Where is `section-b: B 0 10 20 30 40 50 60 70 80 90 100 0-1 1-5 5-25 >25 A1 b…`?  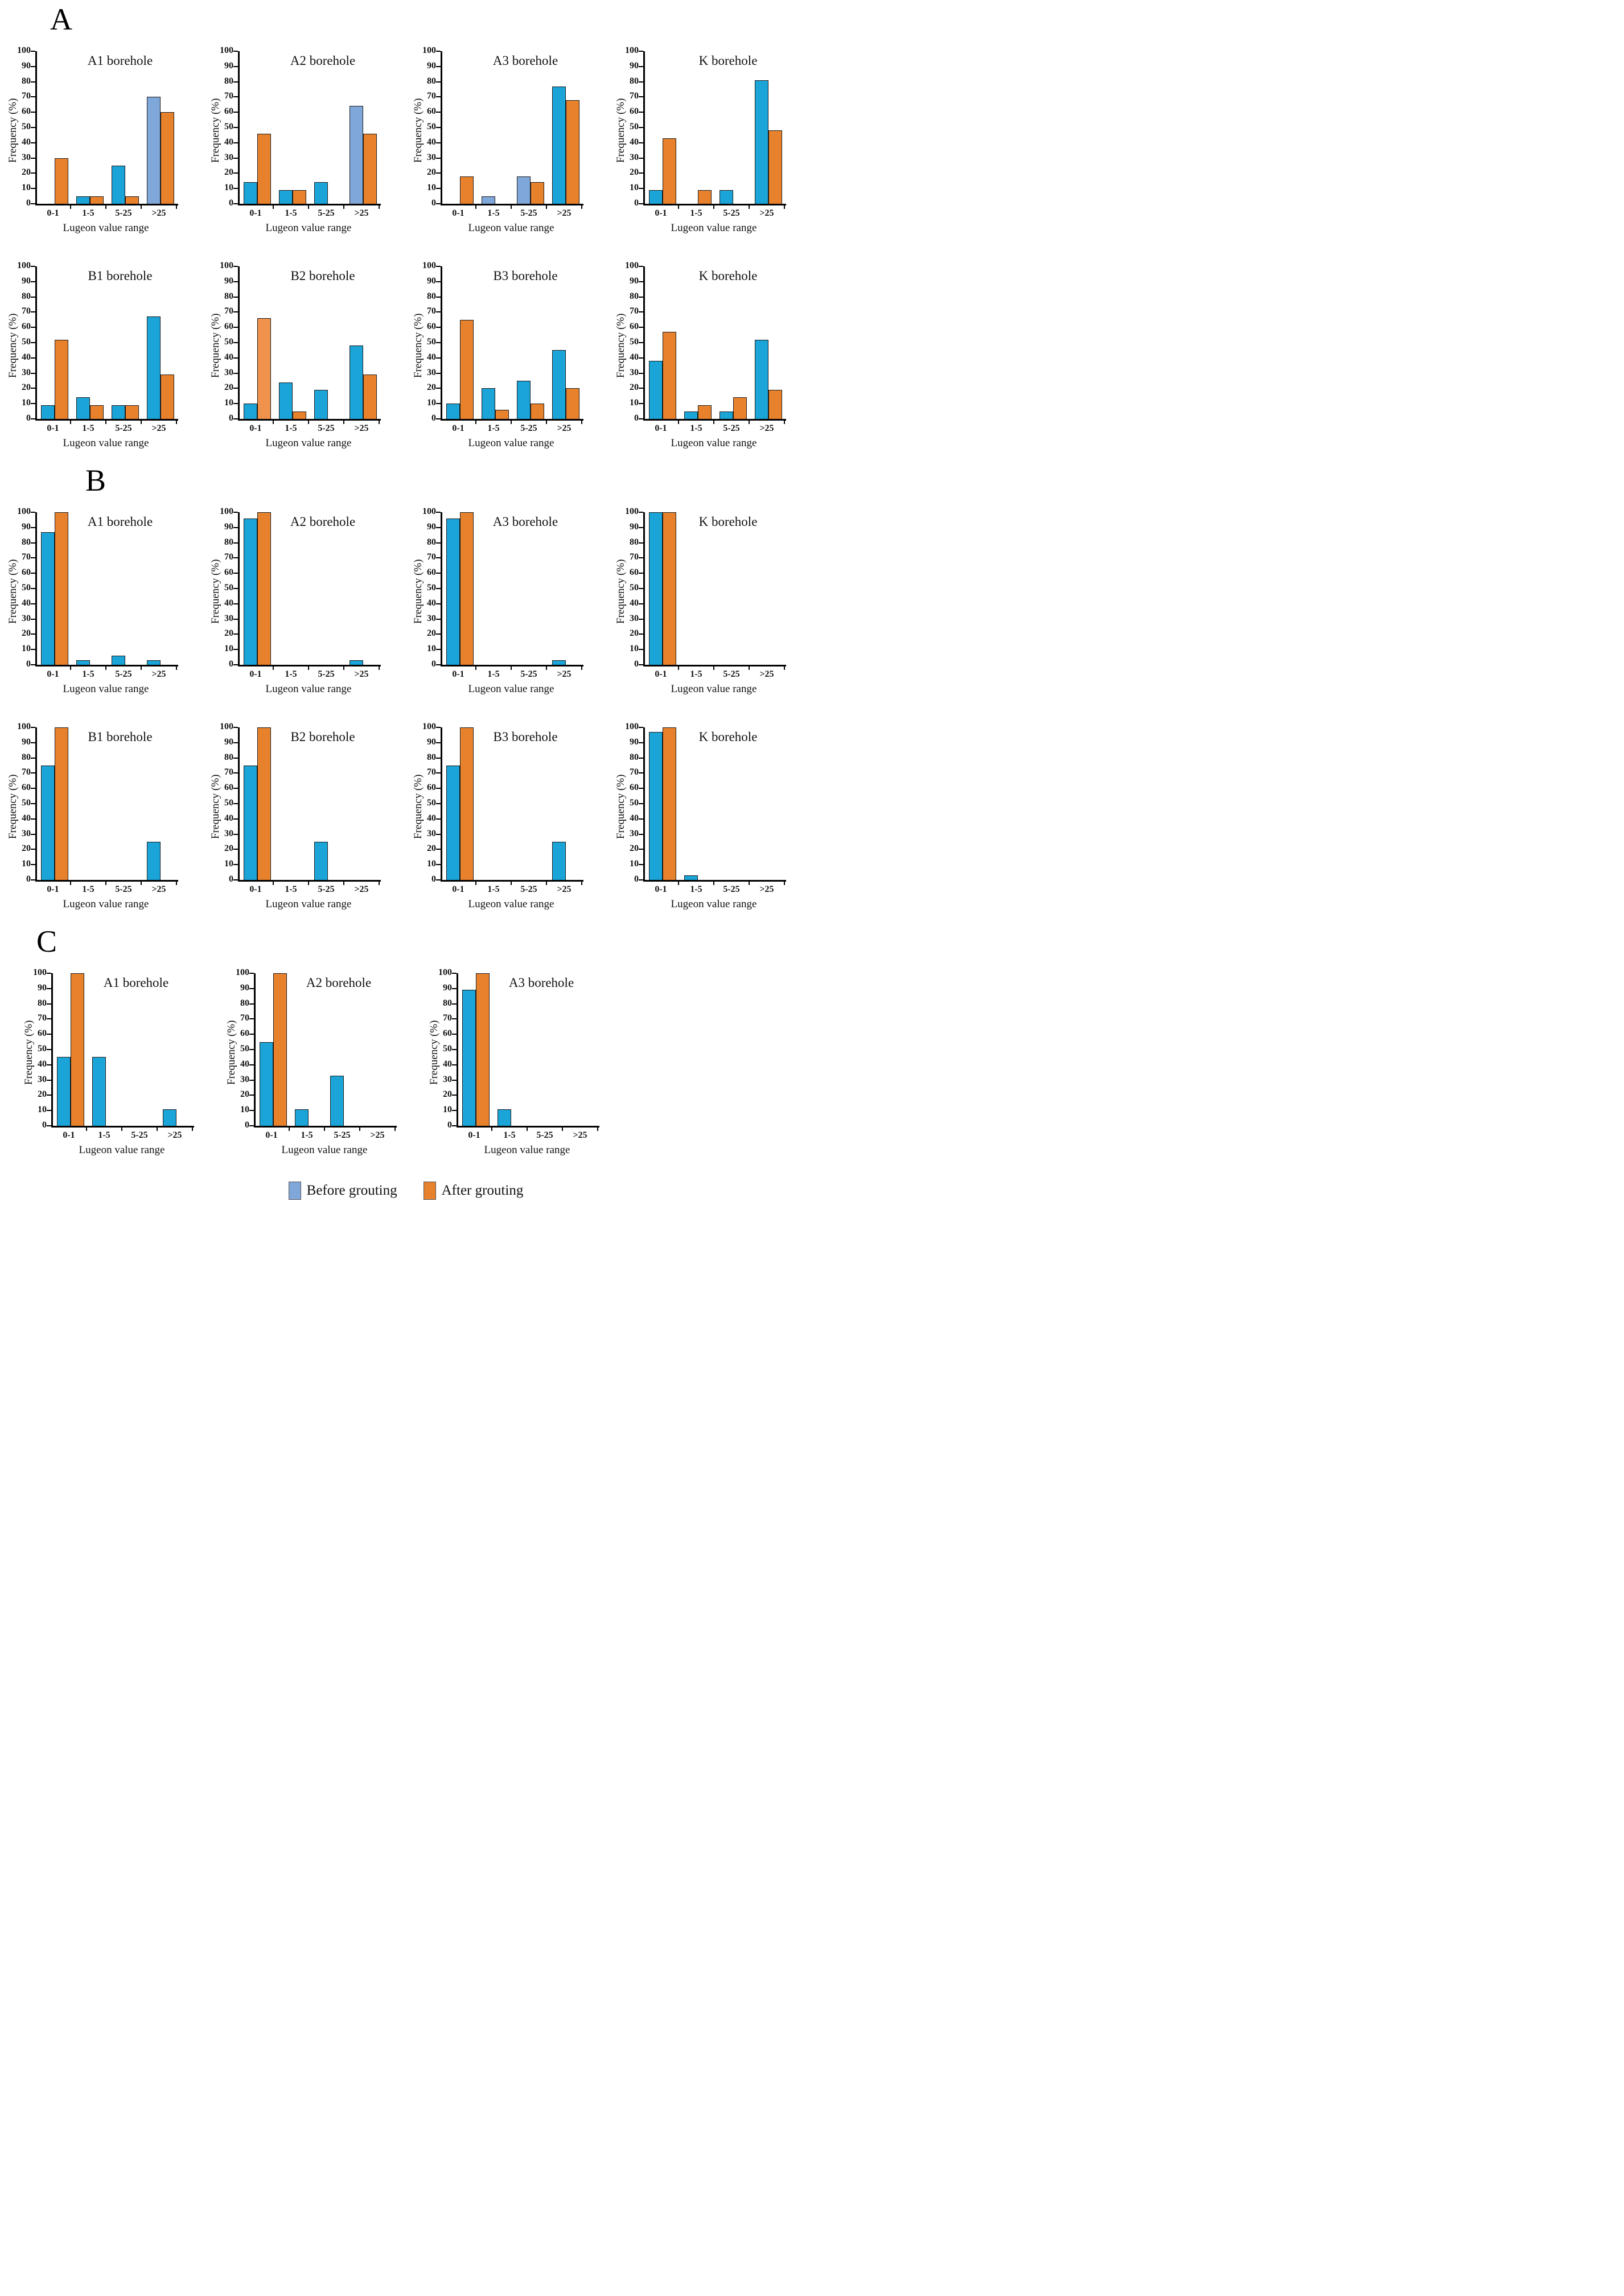 section-b: B 0 10 20 30 40 50 60 70 80 90 100 0-1 1-5 5-25 >25 A1 b… is located at coordinates (406, 694).